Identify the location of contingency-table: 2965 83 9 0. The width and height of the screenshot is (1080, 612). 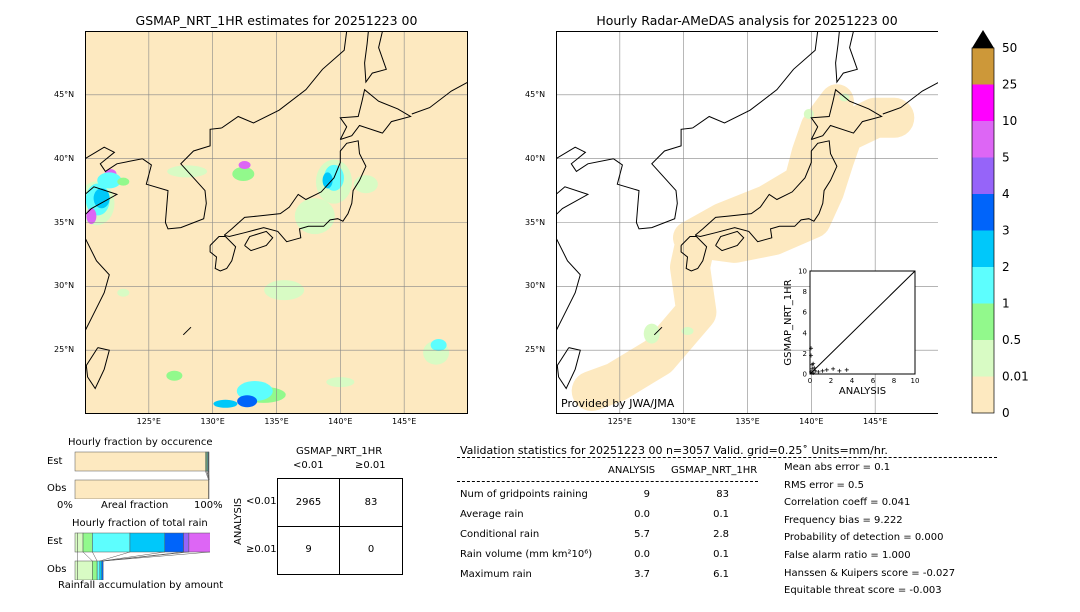
(340, 526).